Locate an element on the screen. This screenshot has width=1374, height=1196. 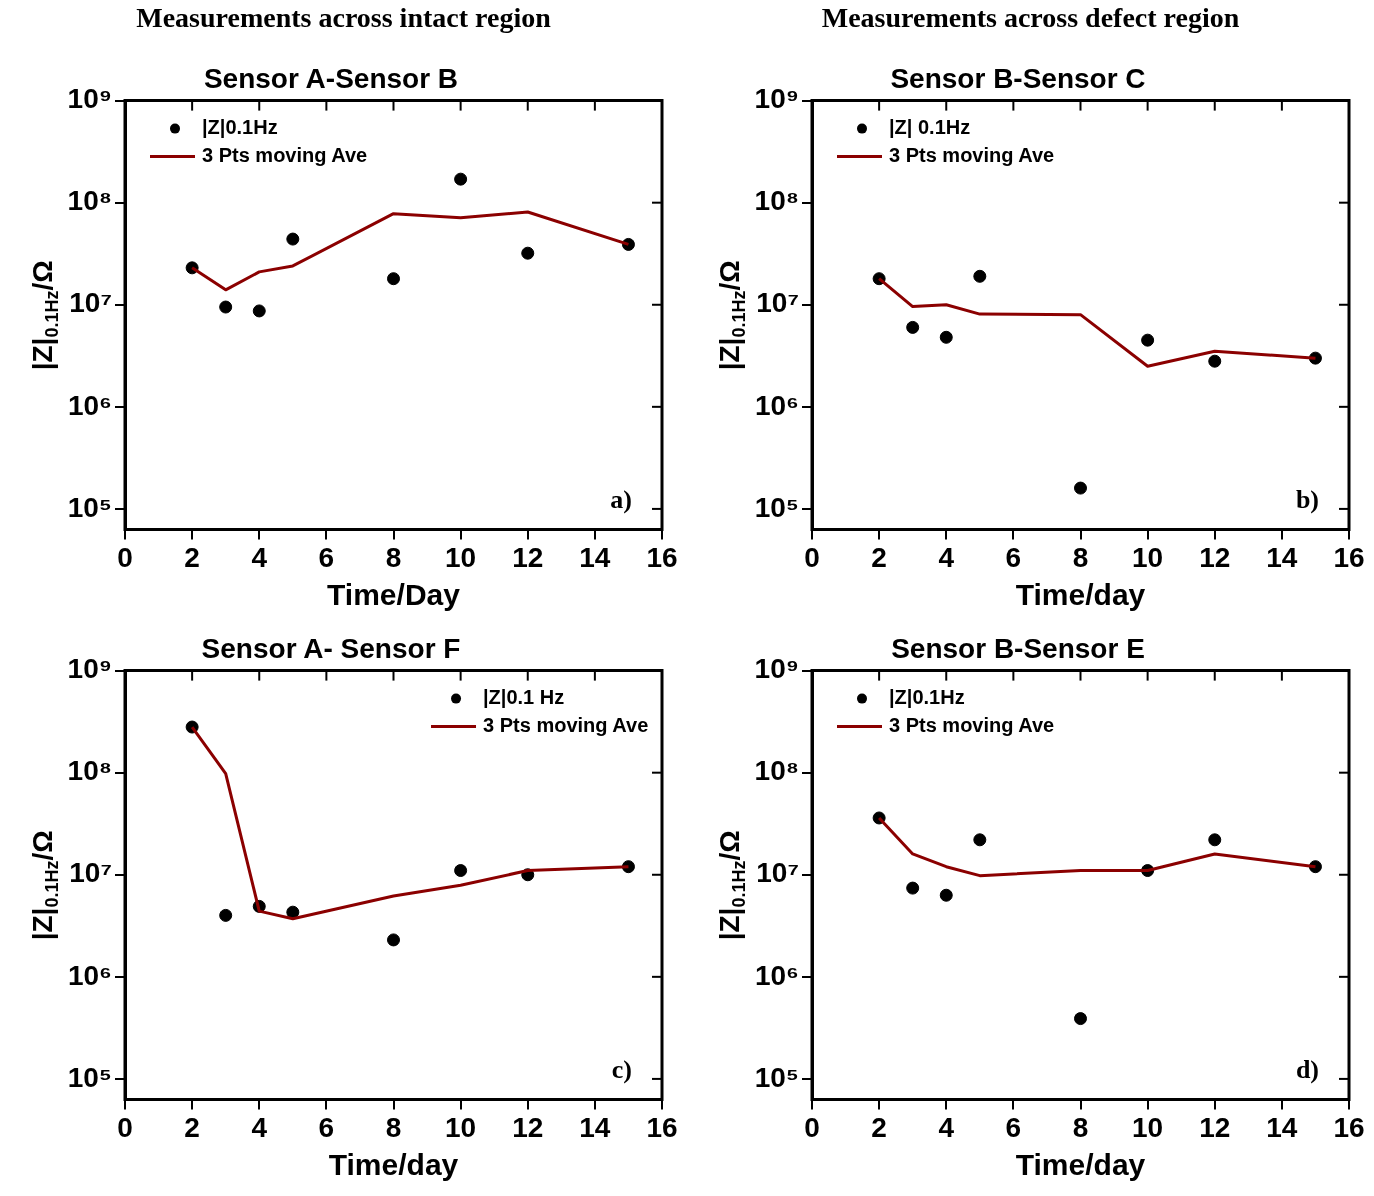
legend-label: |Z|0.1 Hz is located at coordinates (524, 697).